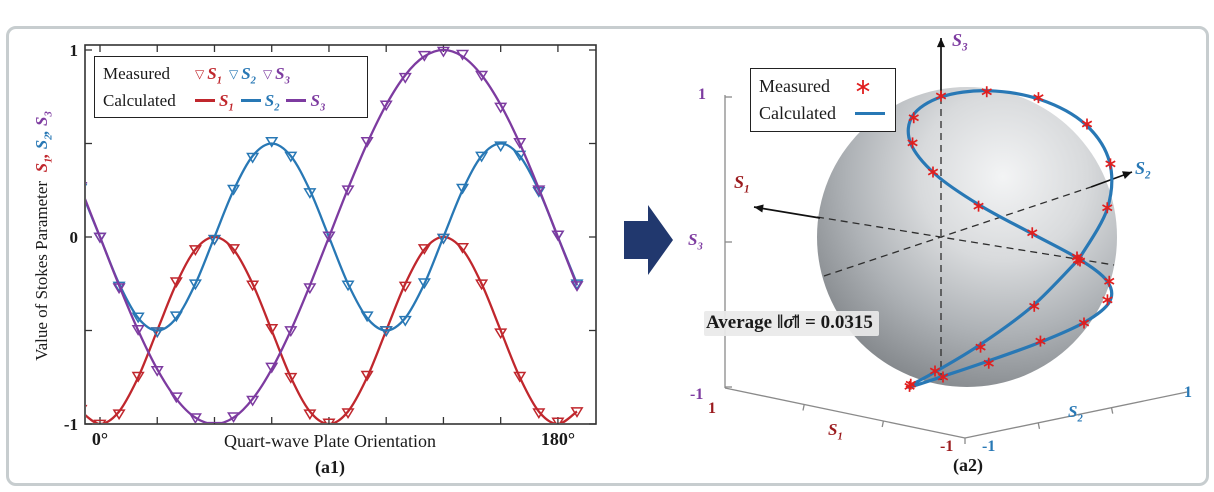 This screenshot has height=492, width=1214. Describe the element at coordinates (989, 446) in the screenshot. I see `a2-s2-tick-near: -1` at that location.